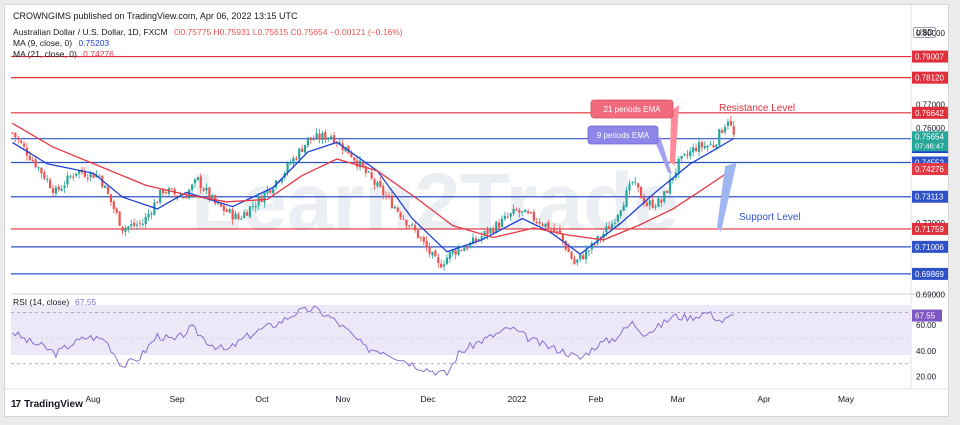 The height and width of the screenshot is (425, 960). I want to click on price-tick-label: 0.80000, so click(930, 33).